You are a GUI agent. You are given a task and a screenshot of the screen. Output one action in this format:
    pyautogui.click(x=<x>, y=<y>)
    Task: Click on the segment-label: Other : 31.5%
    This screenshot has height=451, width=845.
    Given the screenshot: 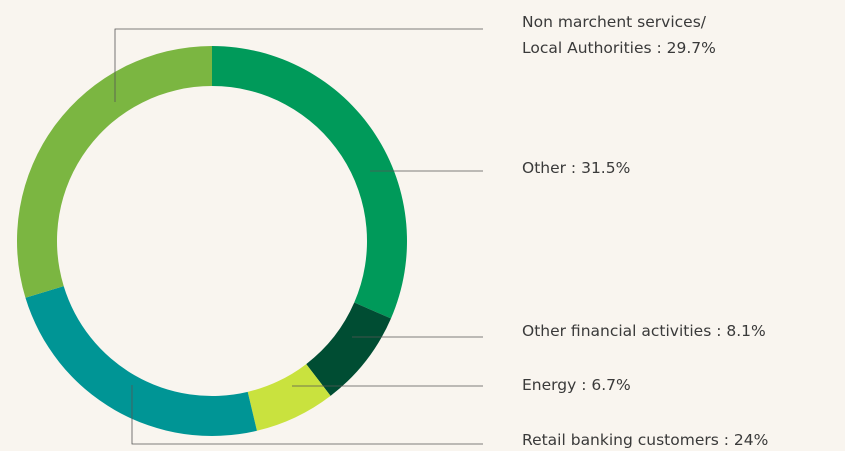 What is the action you would take?
    pyautogui.click(x=576, y=168)
    